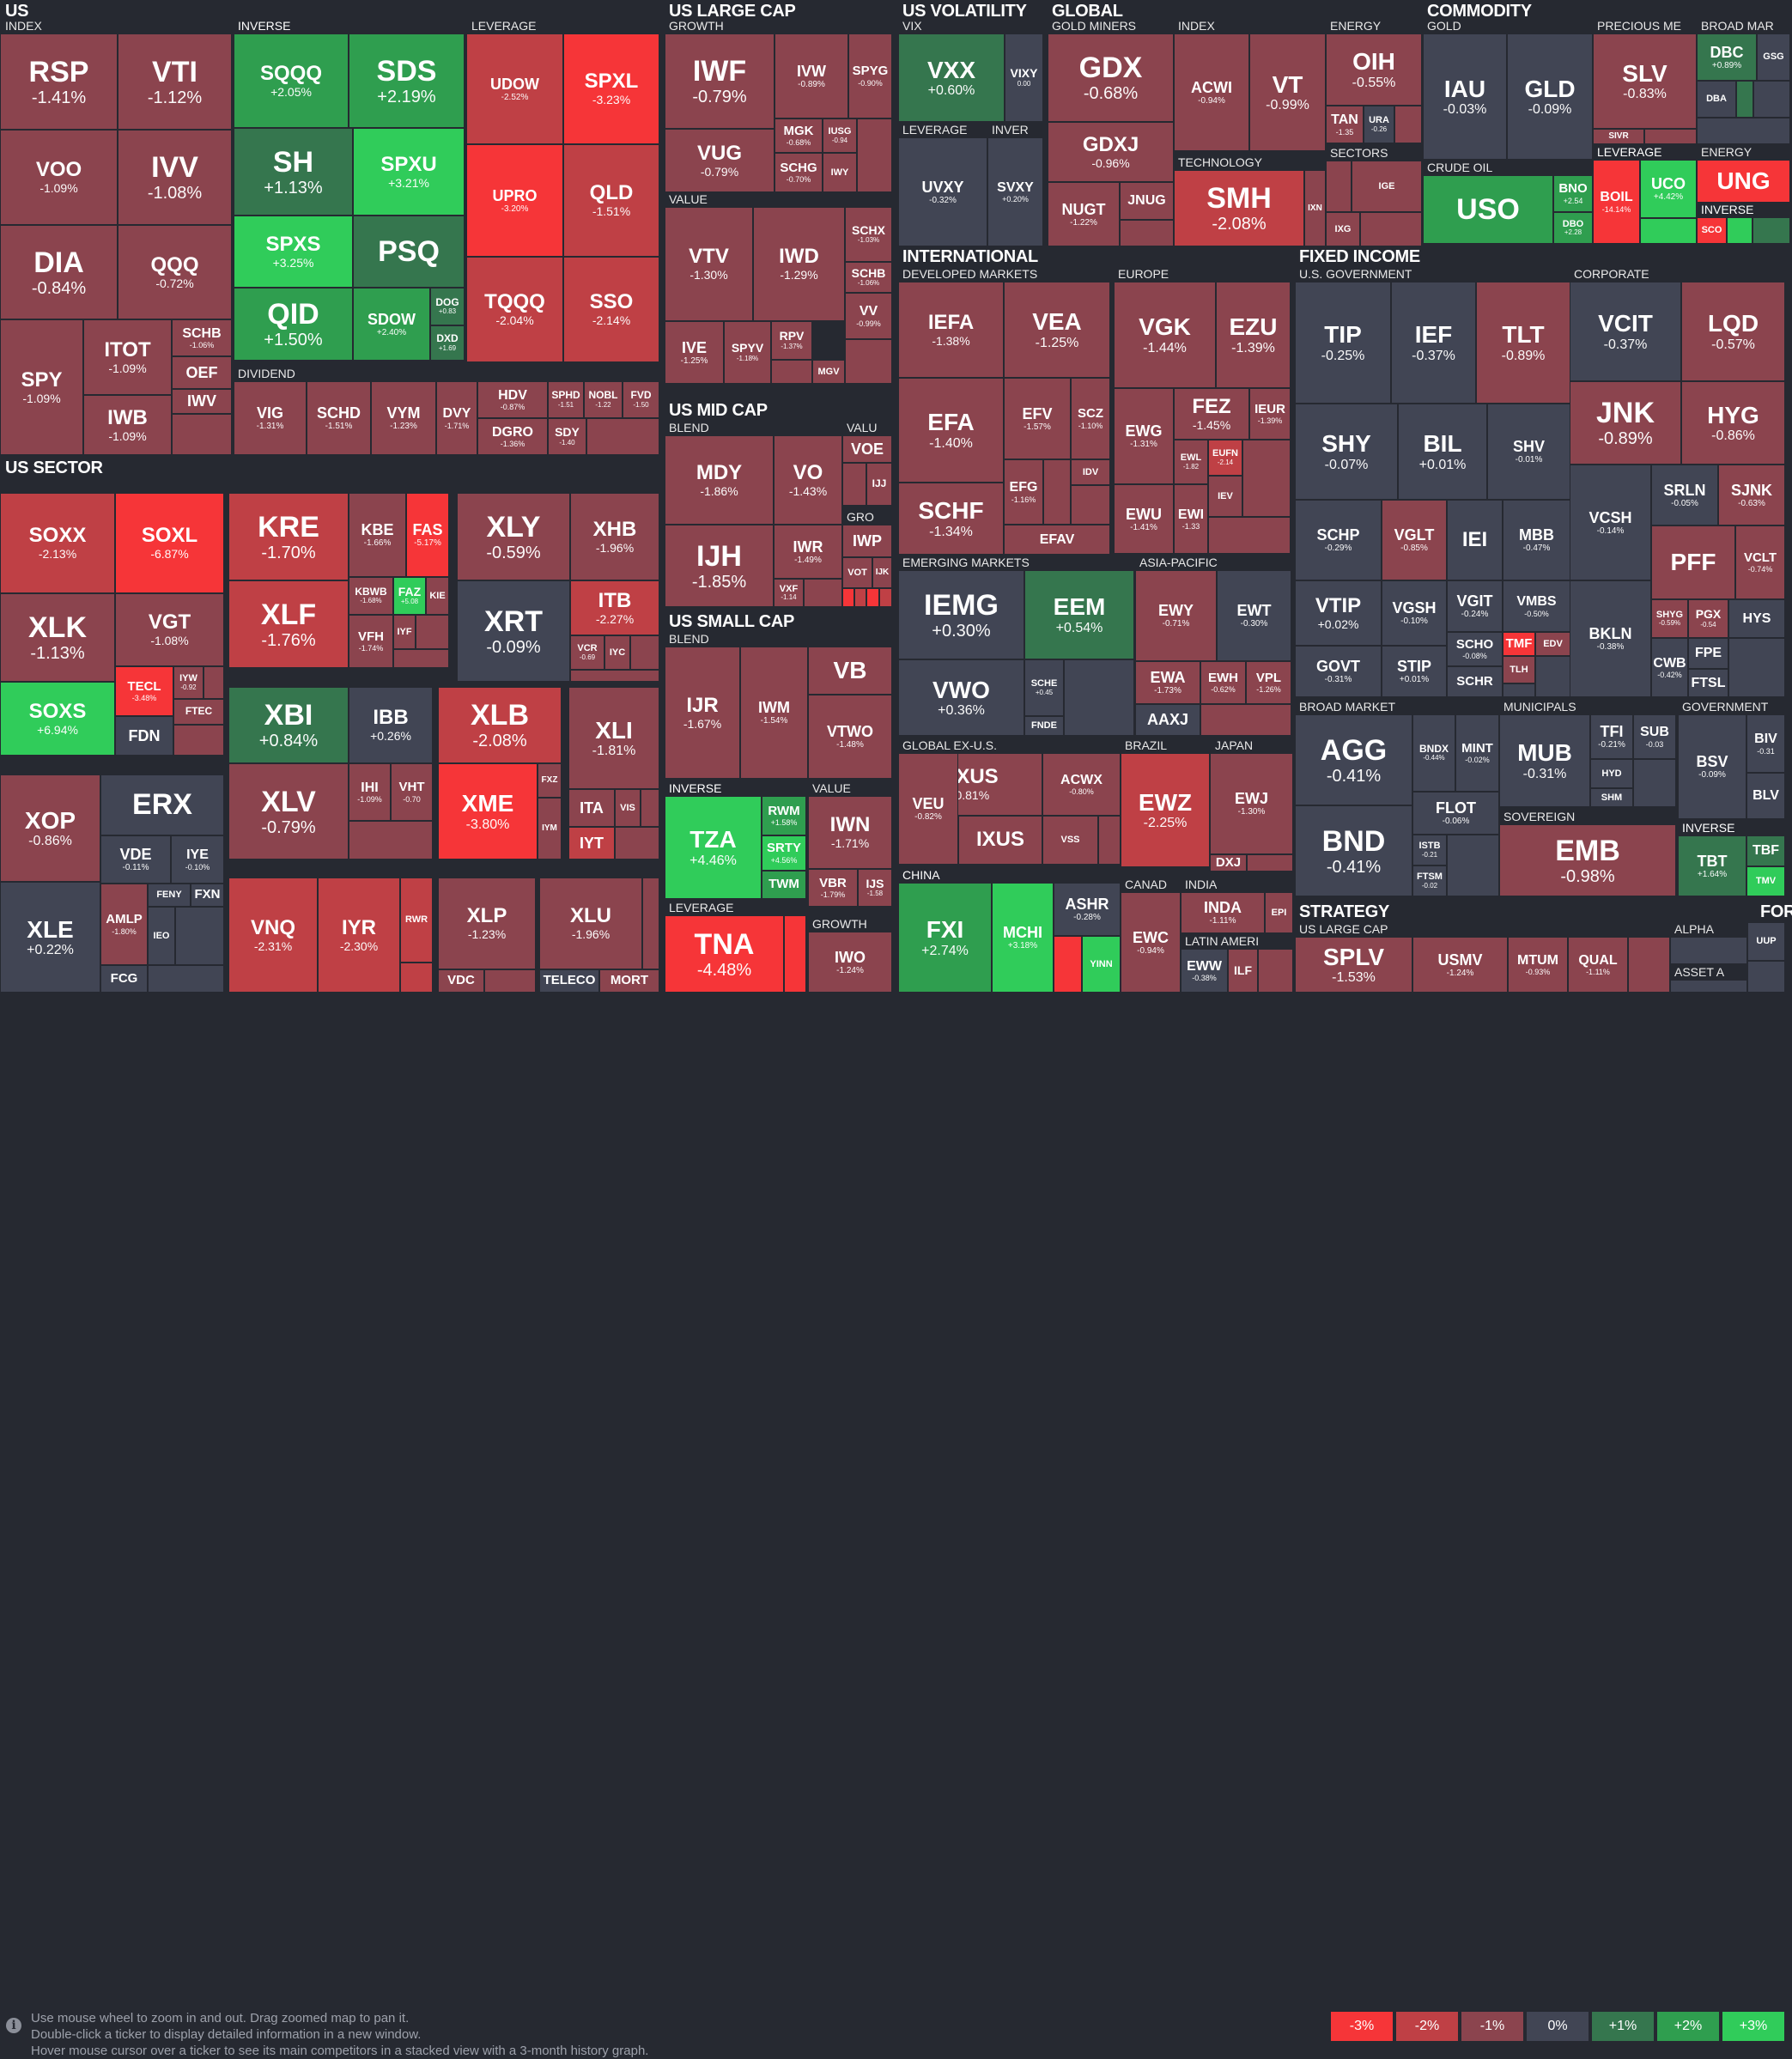 This screenshot has width=1792, height=2059. I want to click on ticker-tile-hys: HYS, so click(1757, 618).